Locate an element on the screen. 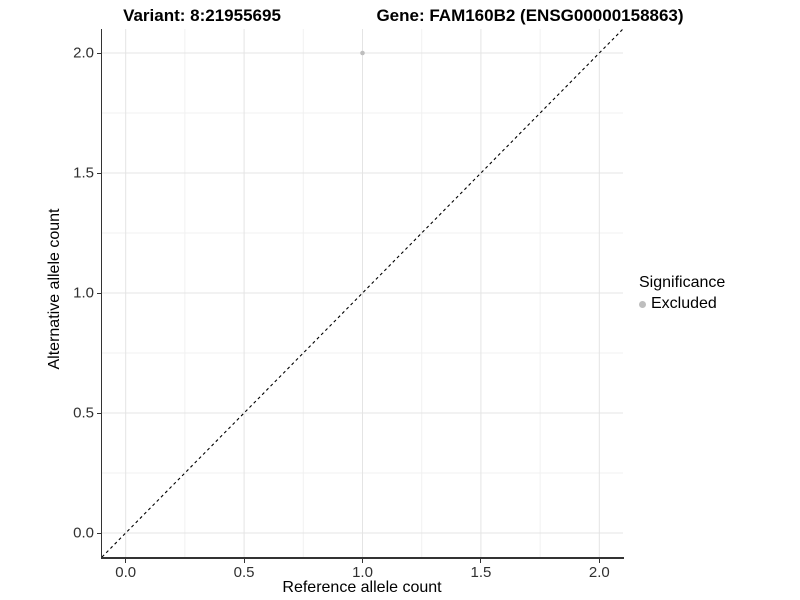 Image resolution: width=800 pixels, height=600 pixels. legend-entry-excluded: Excluded is located at coordinates (682, 304).